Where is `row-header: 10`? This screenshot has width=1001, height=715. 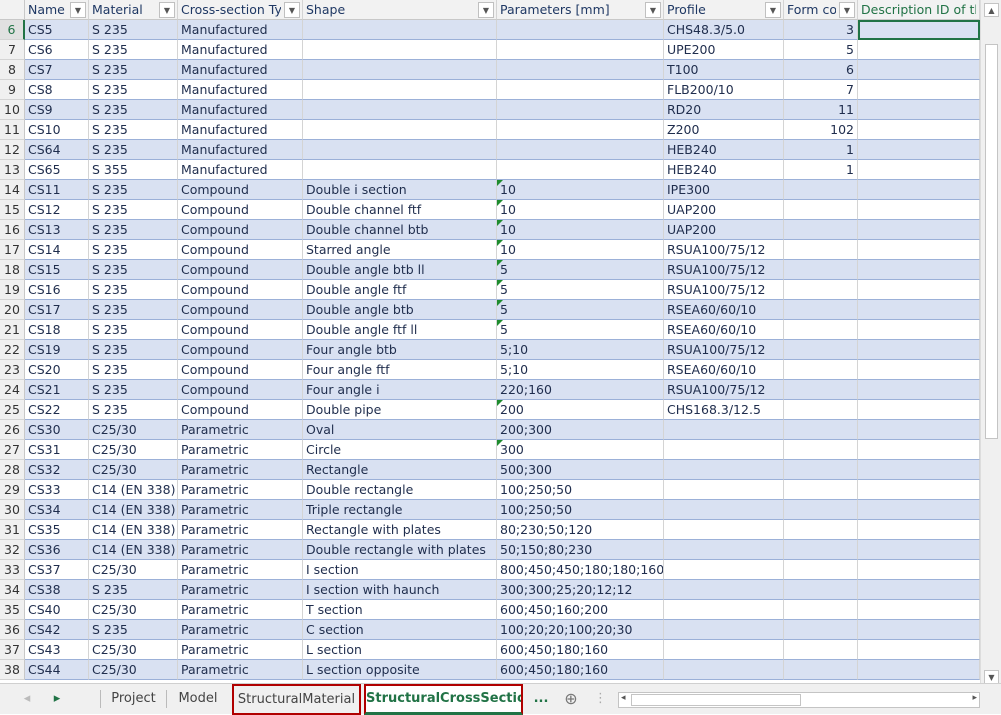
row-header: 10 is located at coordinates (12, 110).